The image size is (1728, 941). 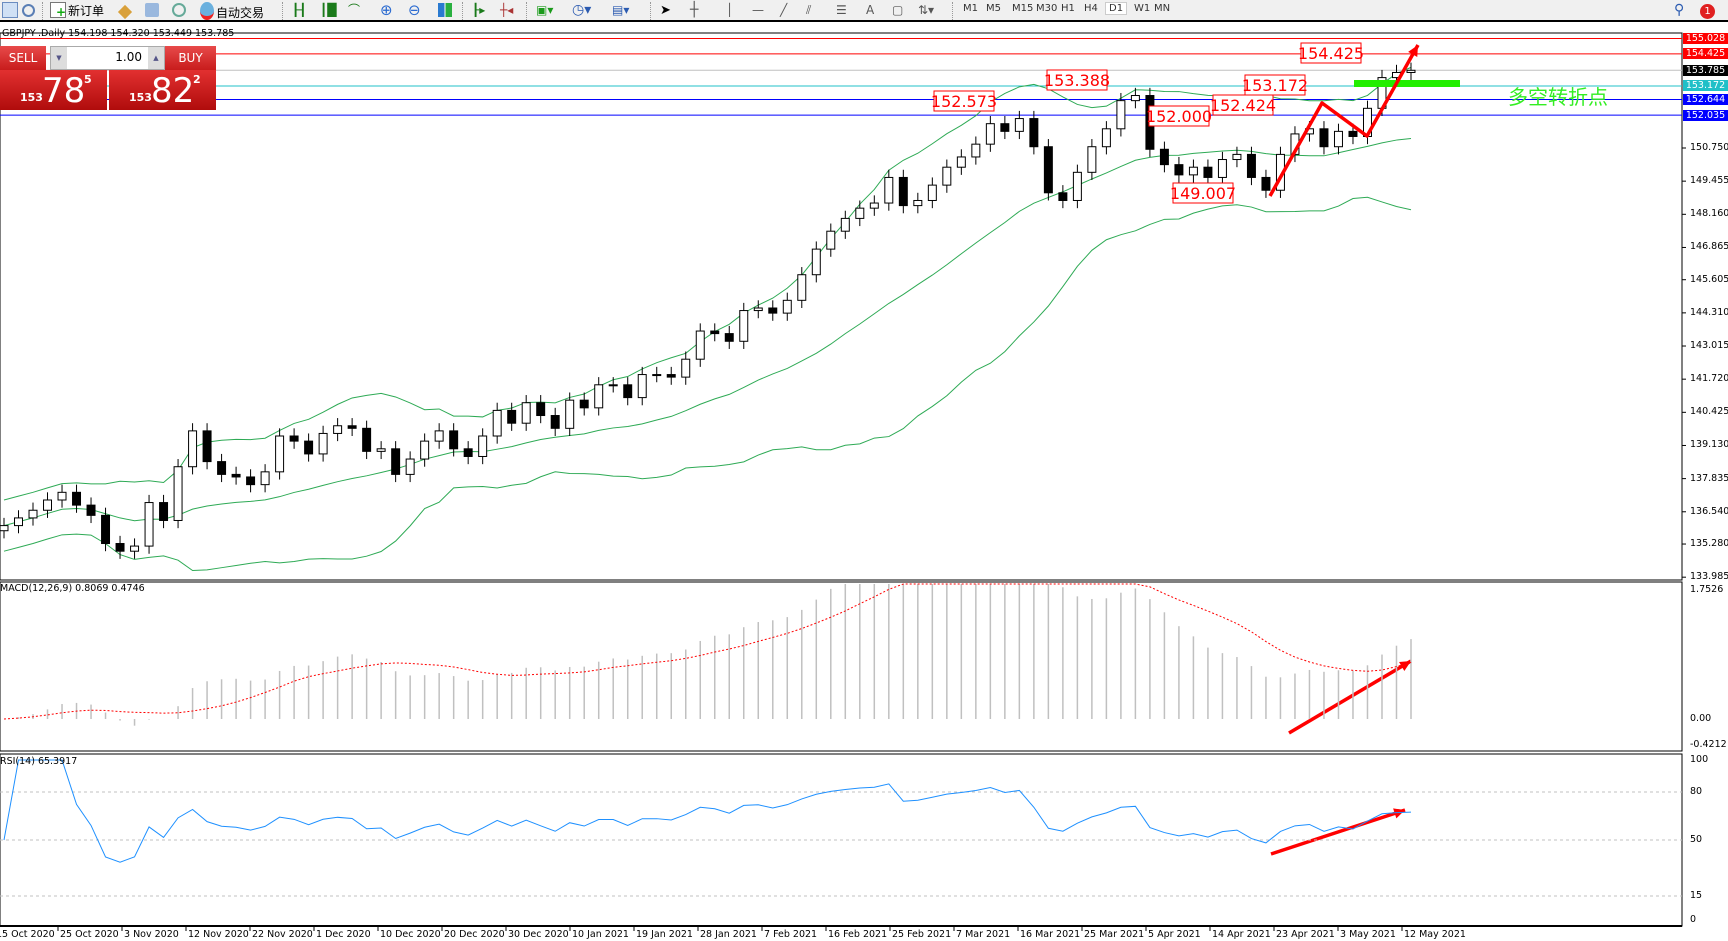 I want to click on lot-decrease-icon: ▼, so click(x=59, y=58).